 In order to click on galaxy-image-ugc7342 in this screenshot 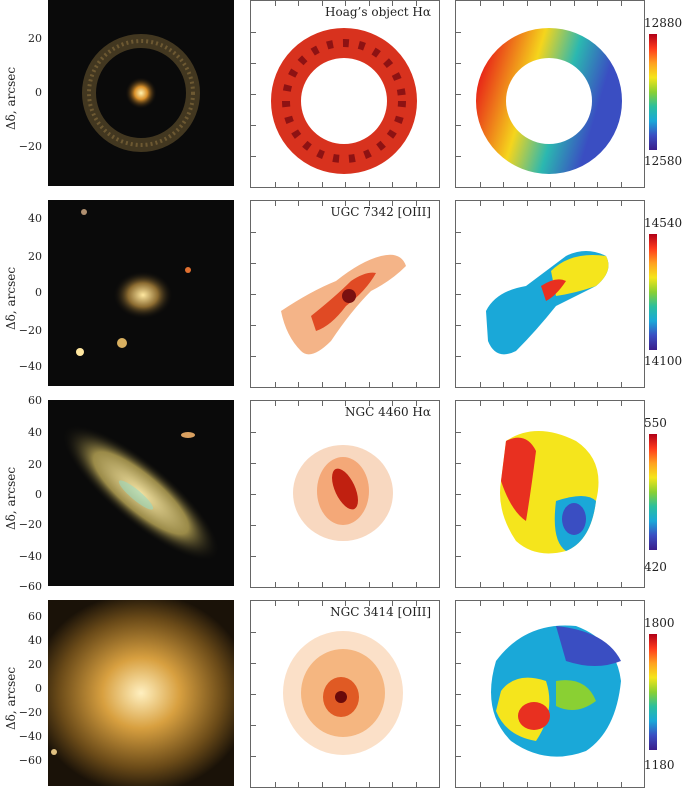, I will do `click(141, 293)`.